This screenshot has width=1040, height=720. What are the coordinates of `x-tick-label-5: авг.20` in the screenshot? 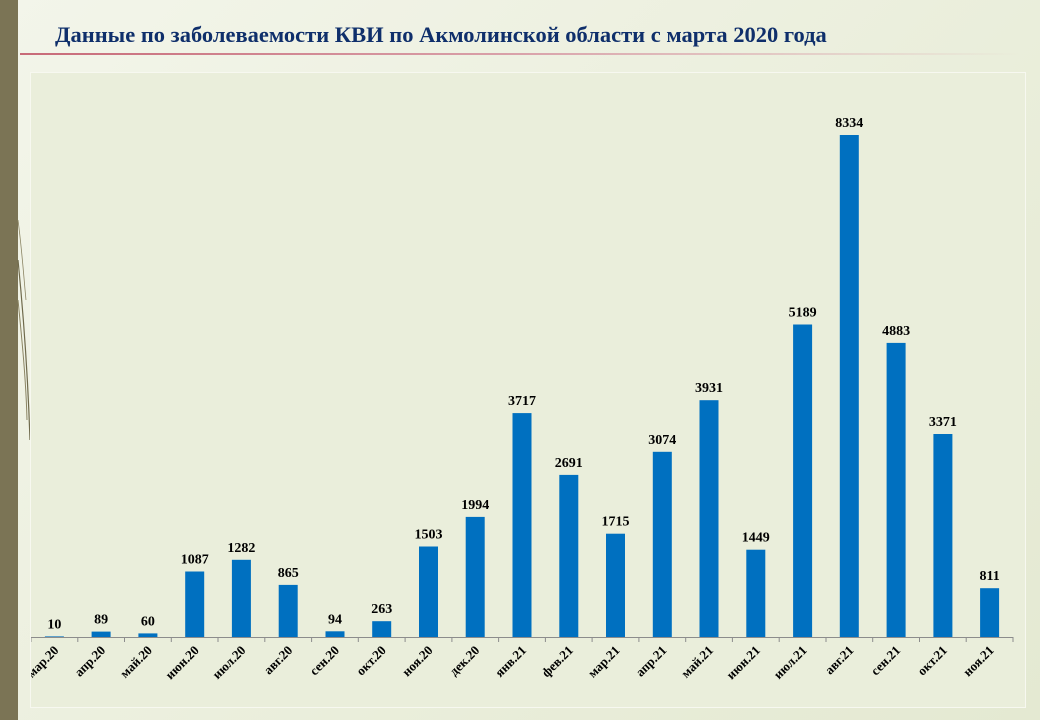 It's located at (278, 660).